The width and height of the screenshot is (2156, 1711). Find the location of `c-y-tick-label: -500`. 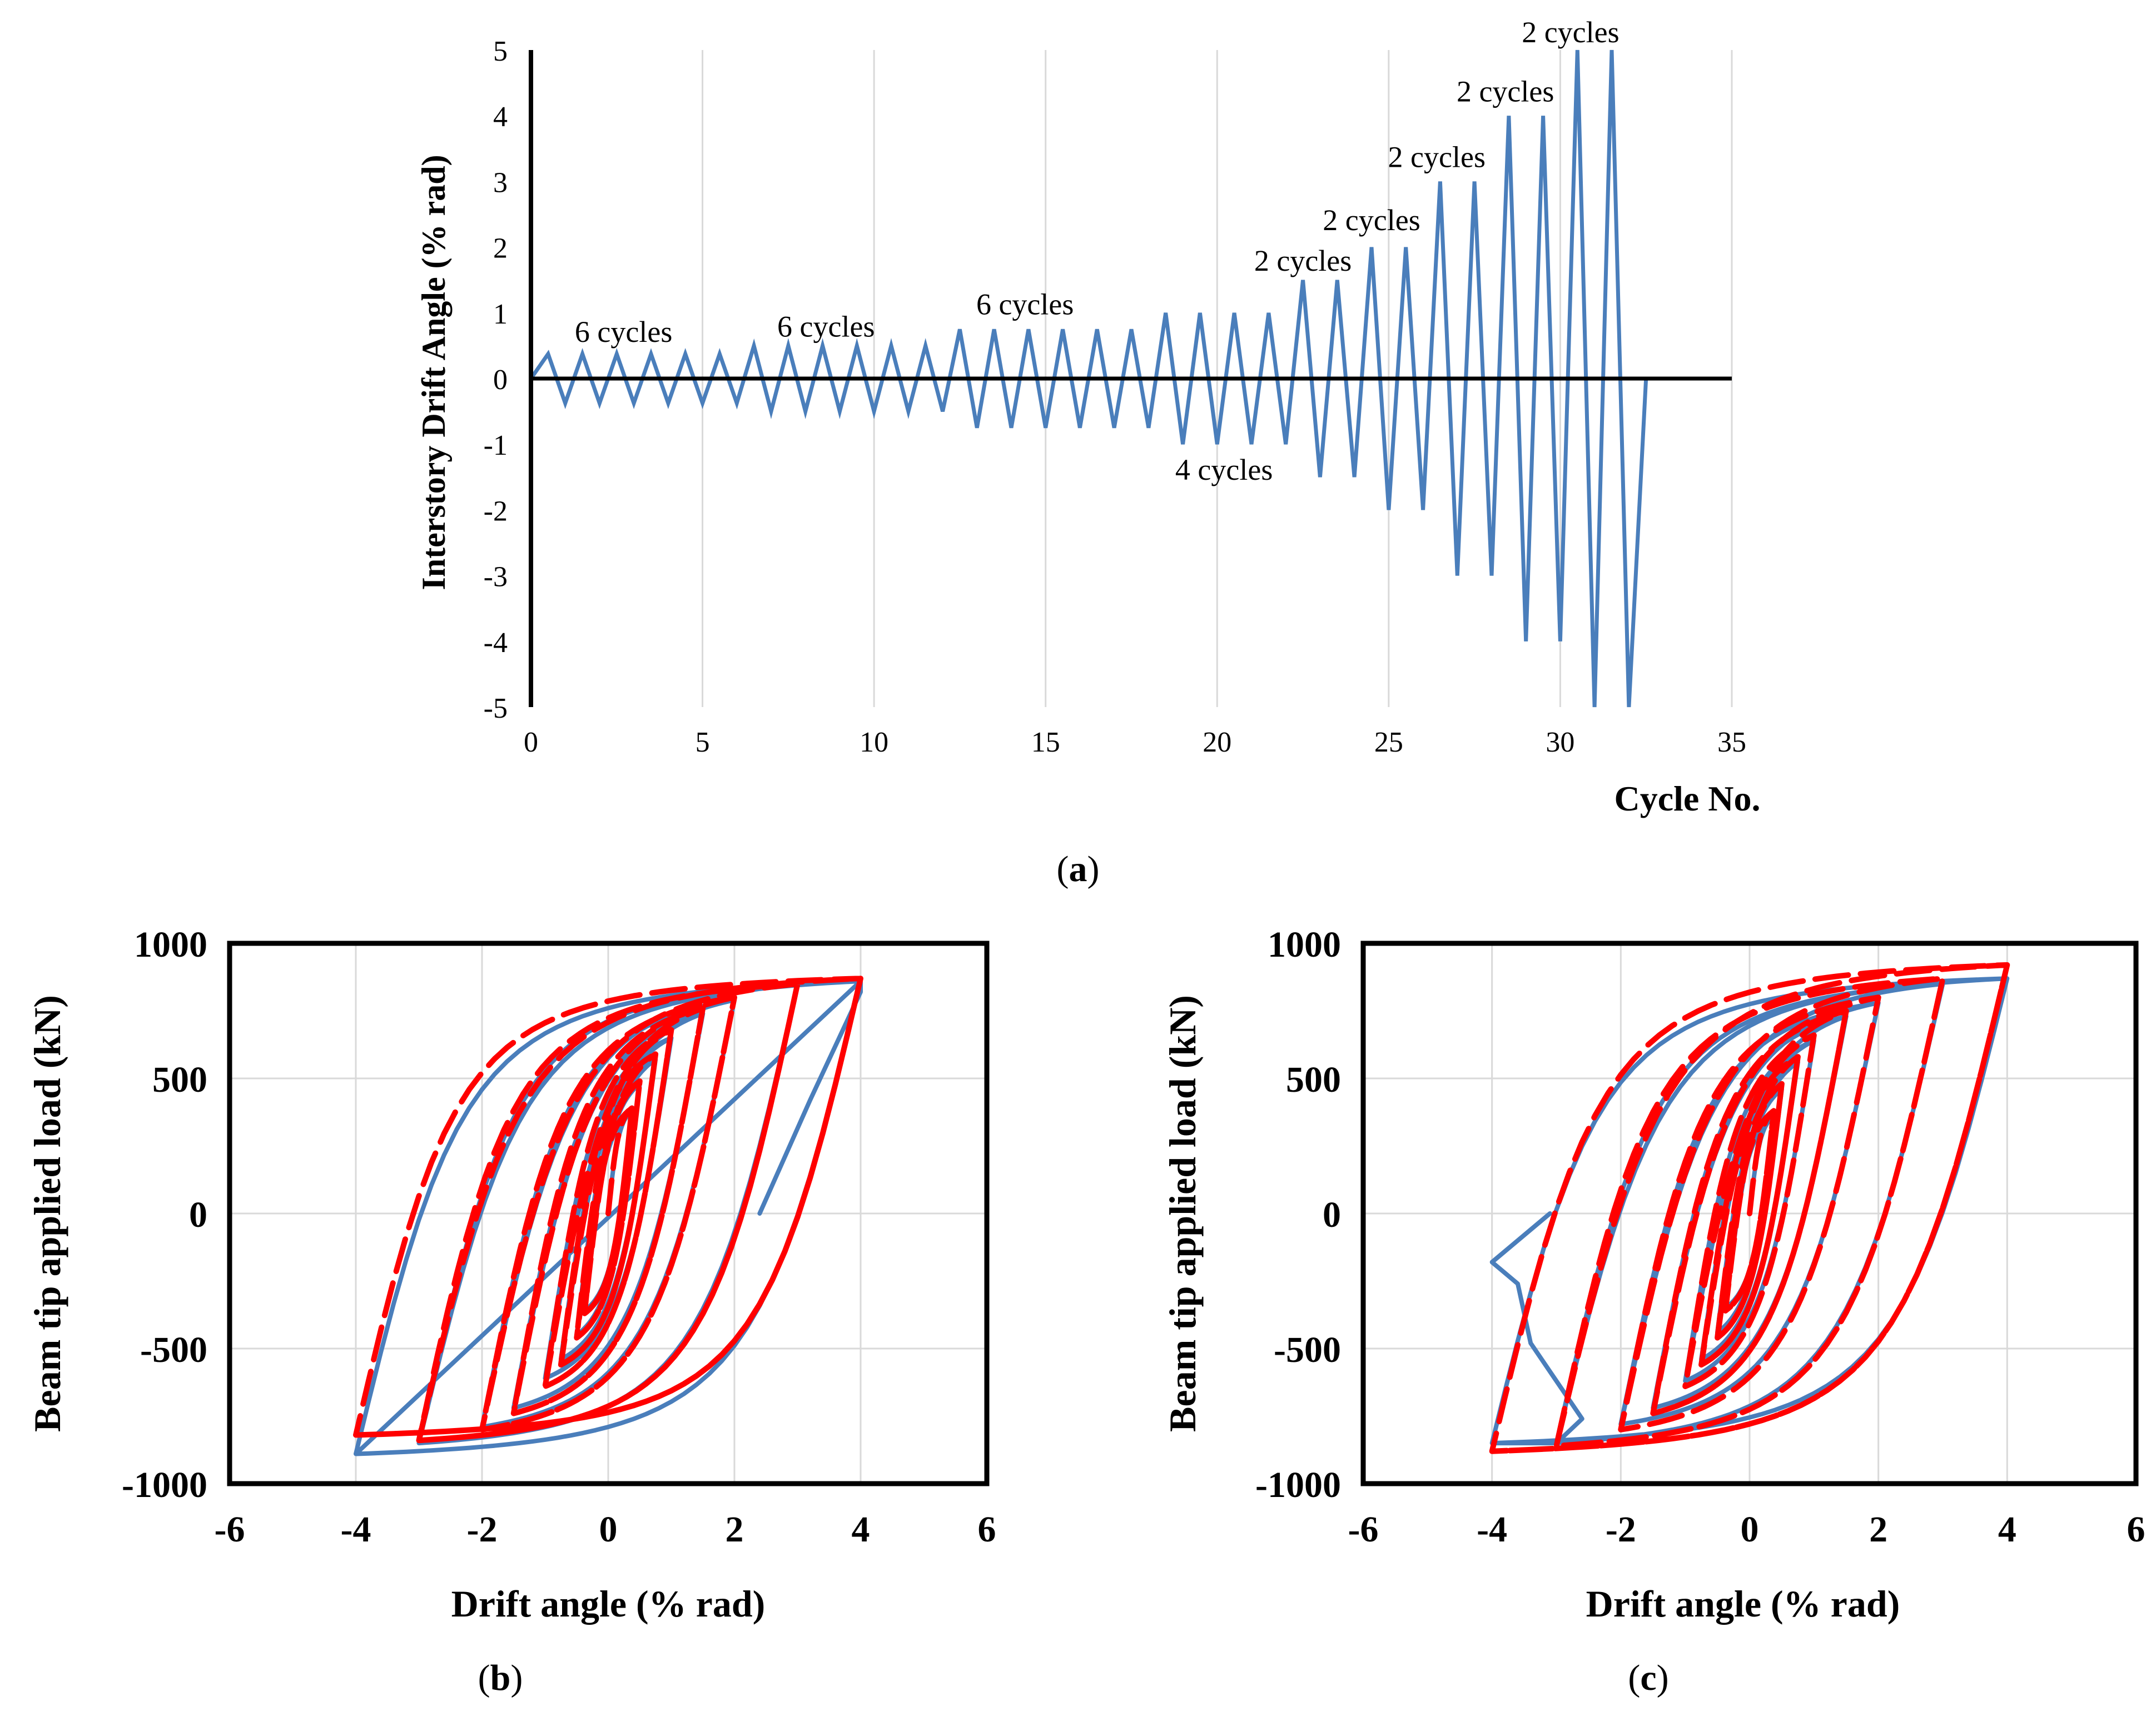

c-y-tick-label: -500 is located at coordinates (1307, 1350).